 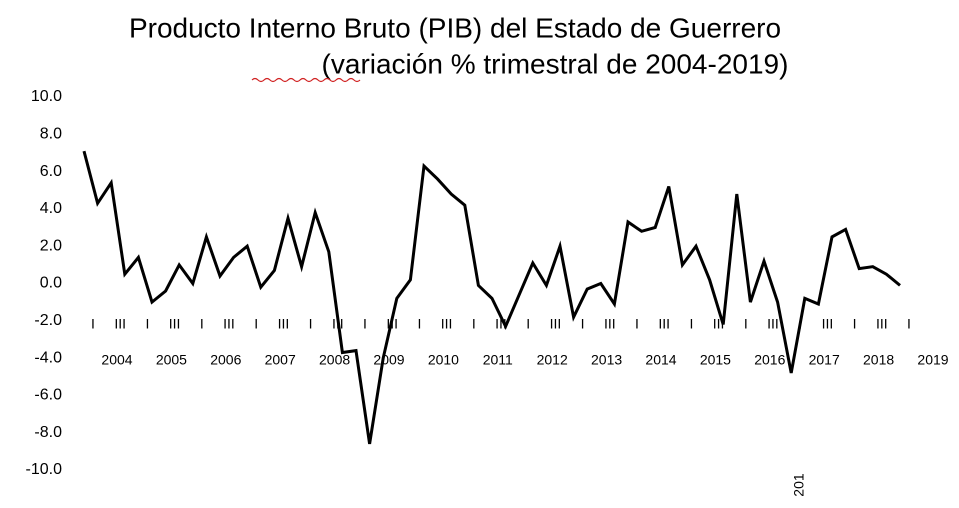 I want to click on y-tick-label: -2.0, so click(x=48, y=320).